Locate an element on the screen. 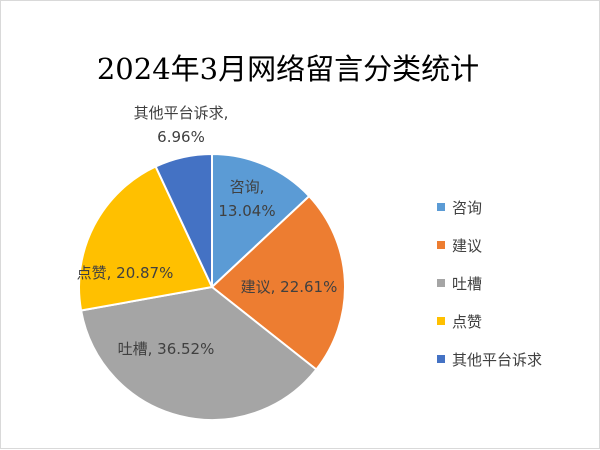  data-label-4: 点赞, 20.87% is located at coordinates (125, 273).